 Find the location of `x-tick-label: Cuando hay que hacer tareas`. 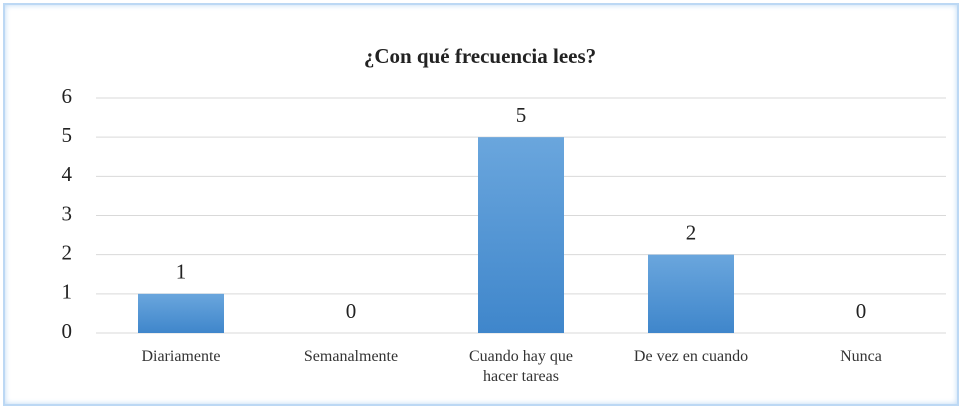

x-tick-label: Cuando hay que hacer tareas is located at coordinates (521, 366).